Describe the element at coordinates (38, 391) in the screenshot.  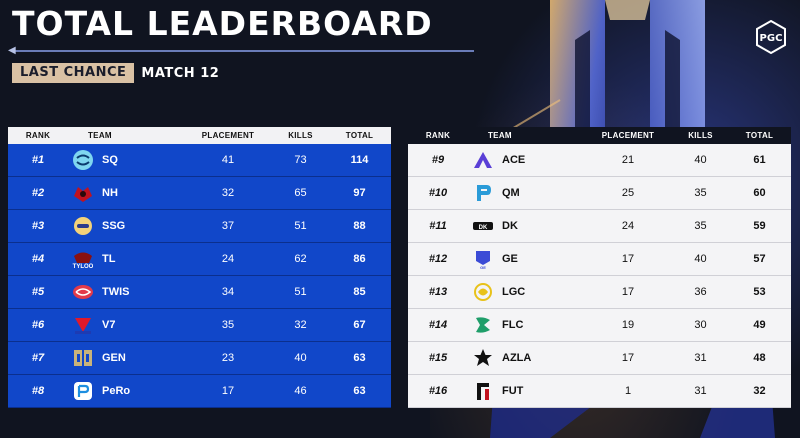
I see `rank-cell: #8` at that location.